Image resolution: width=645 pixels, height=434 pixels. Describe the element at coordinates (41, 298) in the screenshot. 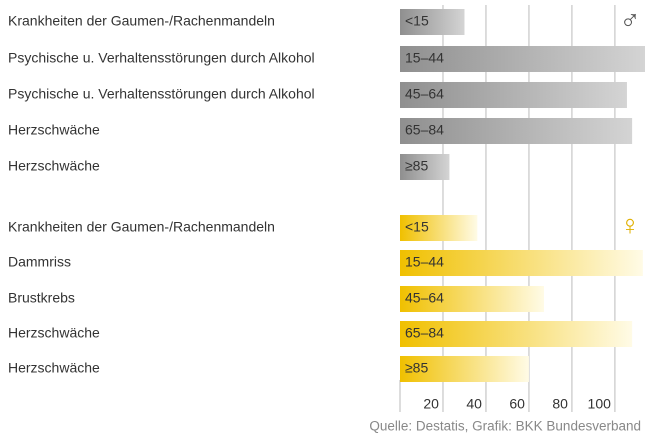

I see `category-label: Brustkrebs` at that location.